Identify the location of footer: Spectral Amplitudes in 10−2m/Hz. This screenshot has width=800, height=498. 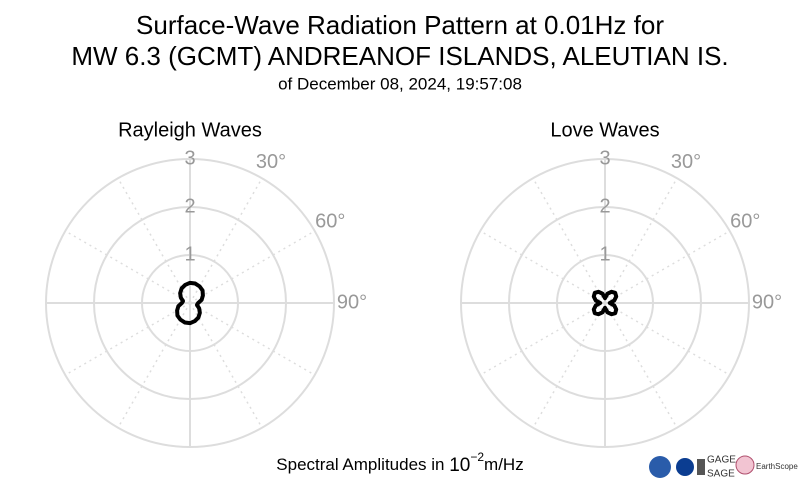
(399, 463).